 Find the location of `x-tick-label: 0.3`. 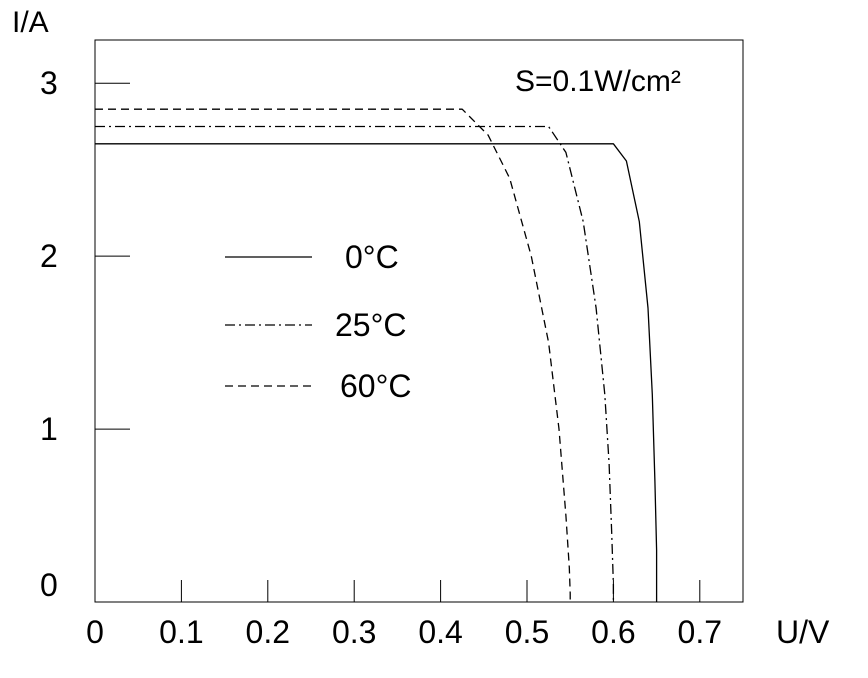

x-tick-label: 0.3 is located at coordinates (354, 632).